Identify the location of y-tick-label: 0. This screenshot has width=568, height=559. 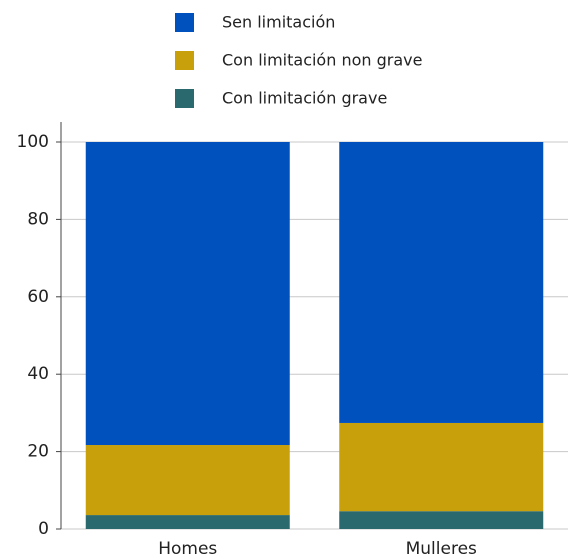
(43, 529).